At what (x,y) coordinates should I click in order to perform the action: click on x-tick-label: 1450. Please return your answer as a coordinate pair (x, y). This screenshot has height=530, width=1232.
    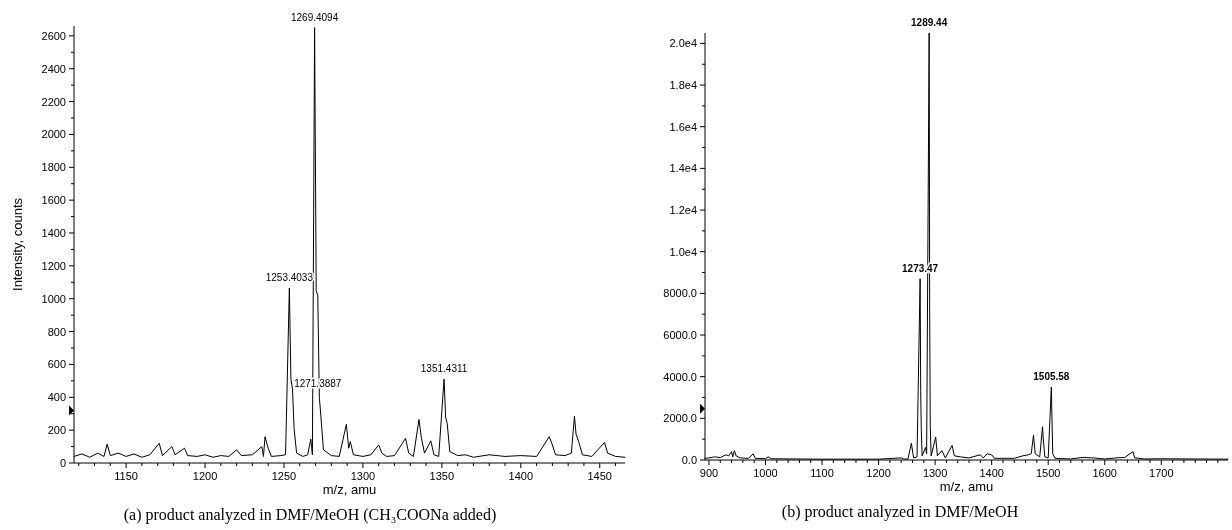
    Looking at the image, I should click on (599, 476).